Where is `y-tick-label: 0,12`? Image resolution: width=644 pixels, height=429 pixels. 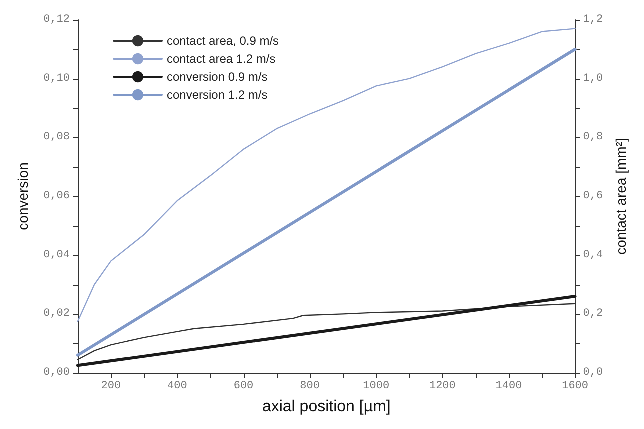 y-tick-label: 0,12 is located at coordinates (57, 20).